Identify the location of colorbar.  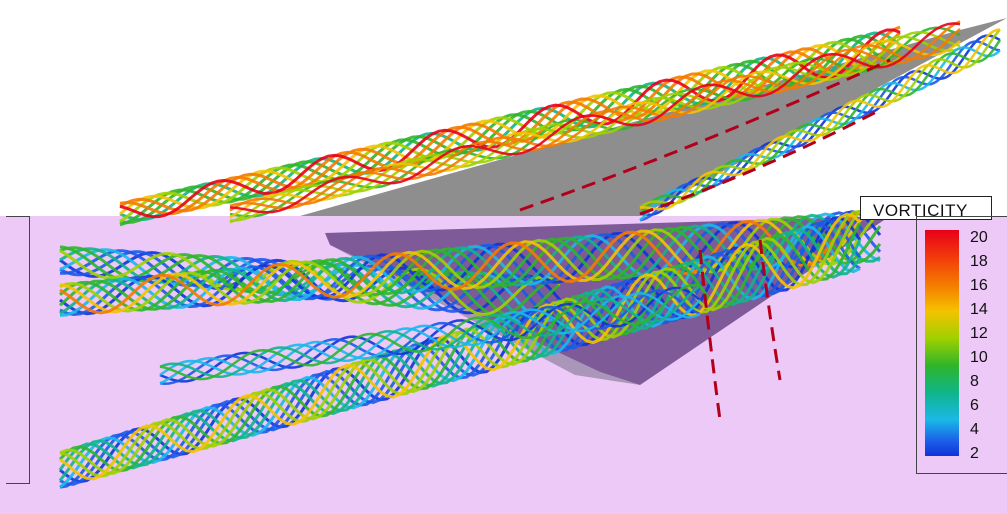
(942, 343).